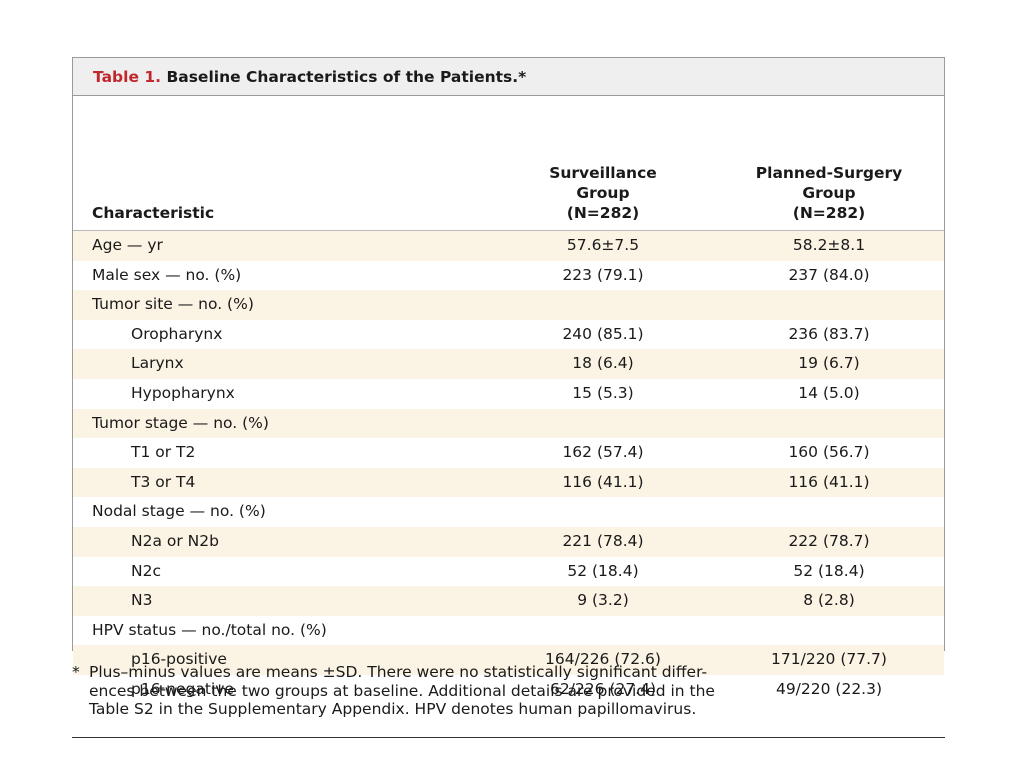 The image size is (1024, 768). I want to click on table-row: Hypopharynx 15 (5.3) 14 (5.0), so click(508, 394).